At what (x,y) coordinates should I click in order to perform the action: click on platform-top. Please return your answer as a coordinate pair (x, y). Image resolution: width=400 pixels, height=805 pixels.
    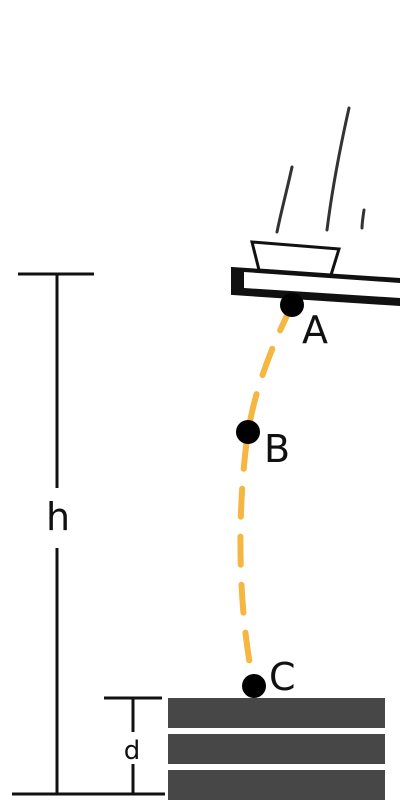
    Looking at the image, I should click on (322, 285).